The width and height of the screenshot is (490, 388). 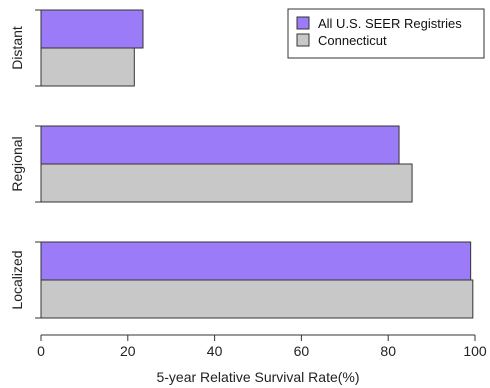 I want to click on x-tick-label: 100, so click(x=475, y=351).